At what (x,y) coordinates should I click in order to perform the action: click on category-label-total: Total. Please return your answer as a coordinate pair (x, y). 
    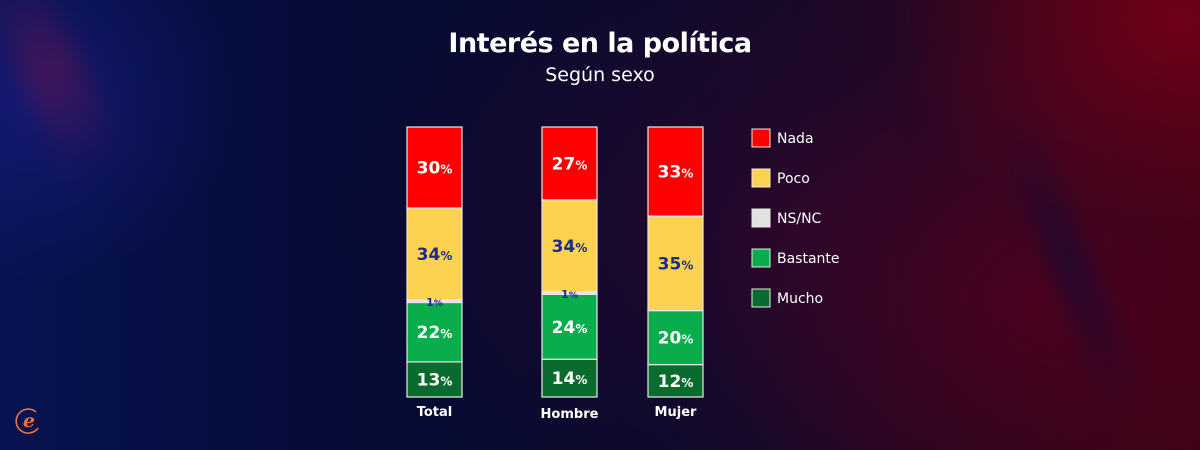
    Looking at the image, I should click on (435, 412).